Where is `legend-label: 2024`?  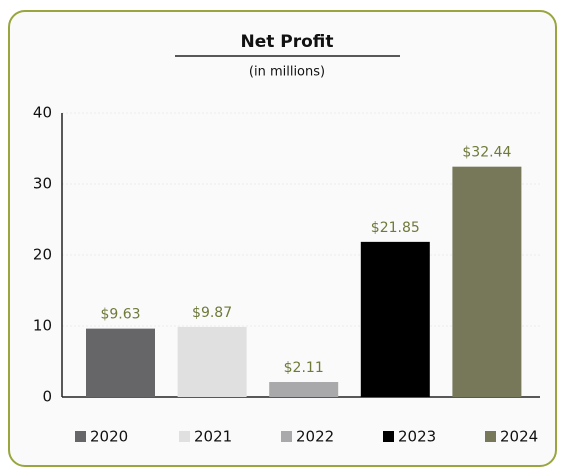
legend-label: 2024 is located at coordinates (519, 437).